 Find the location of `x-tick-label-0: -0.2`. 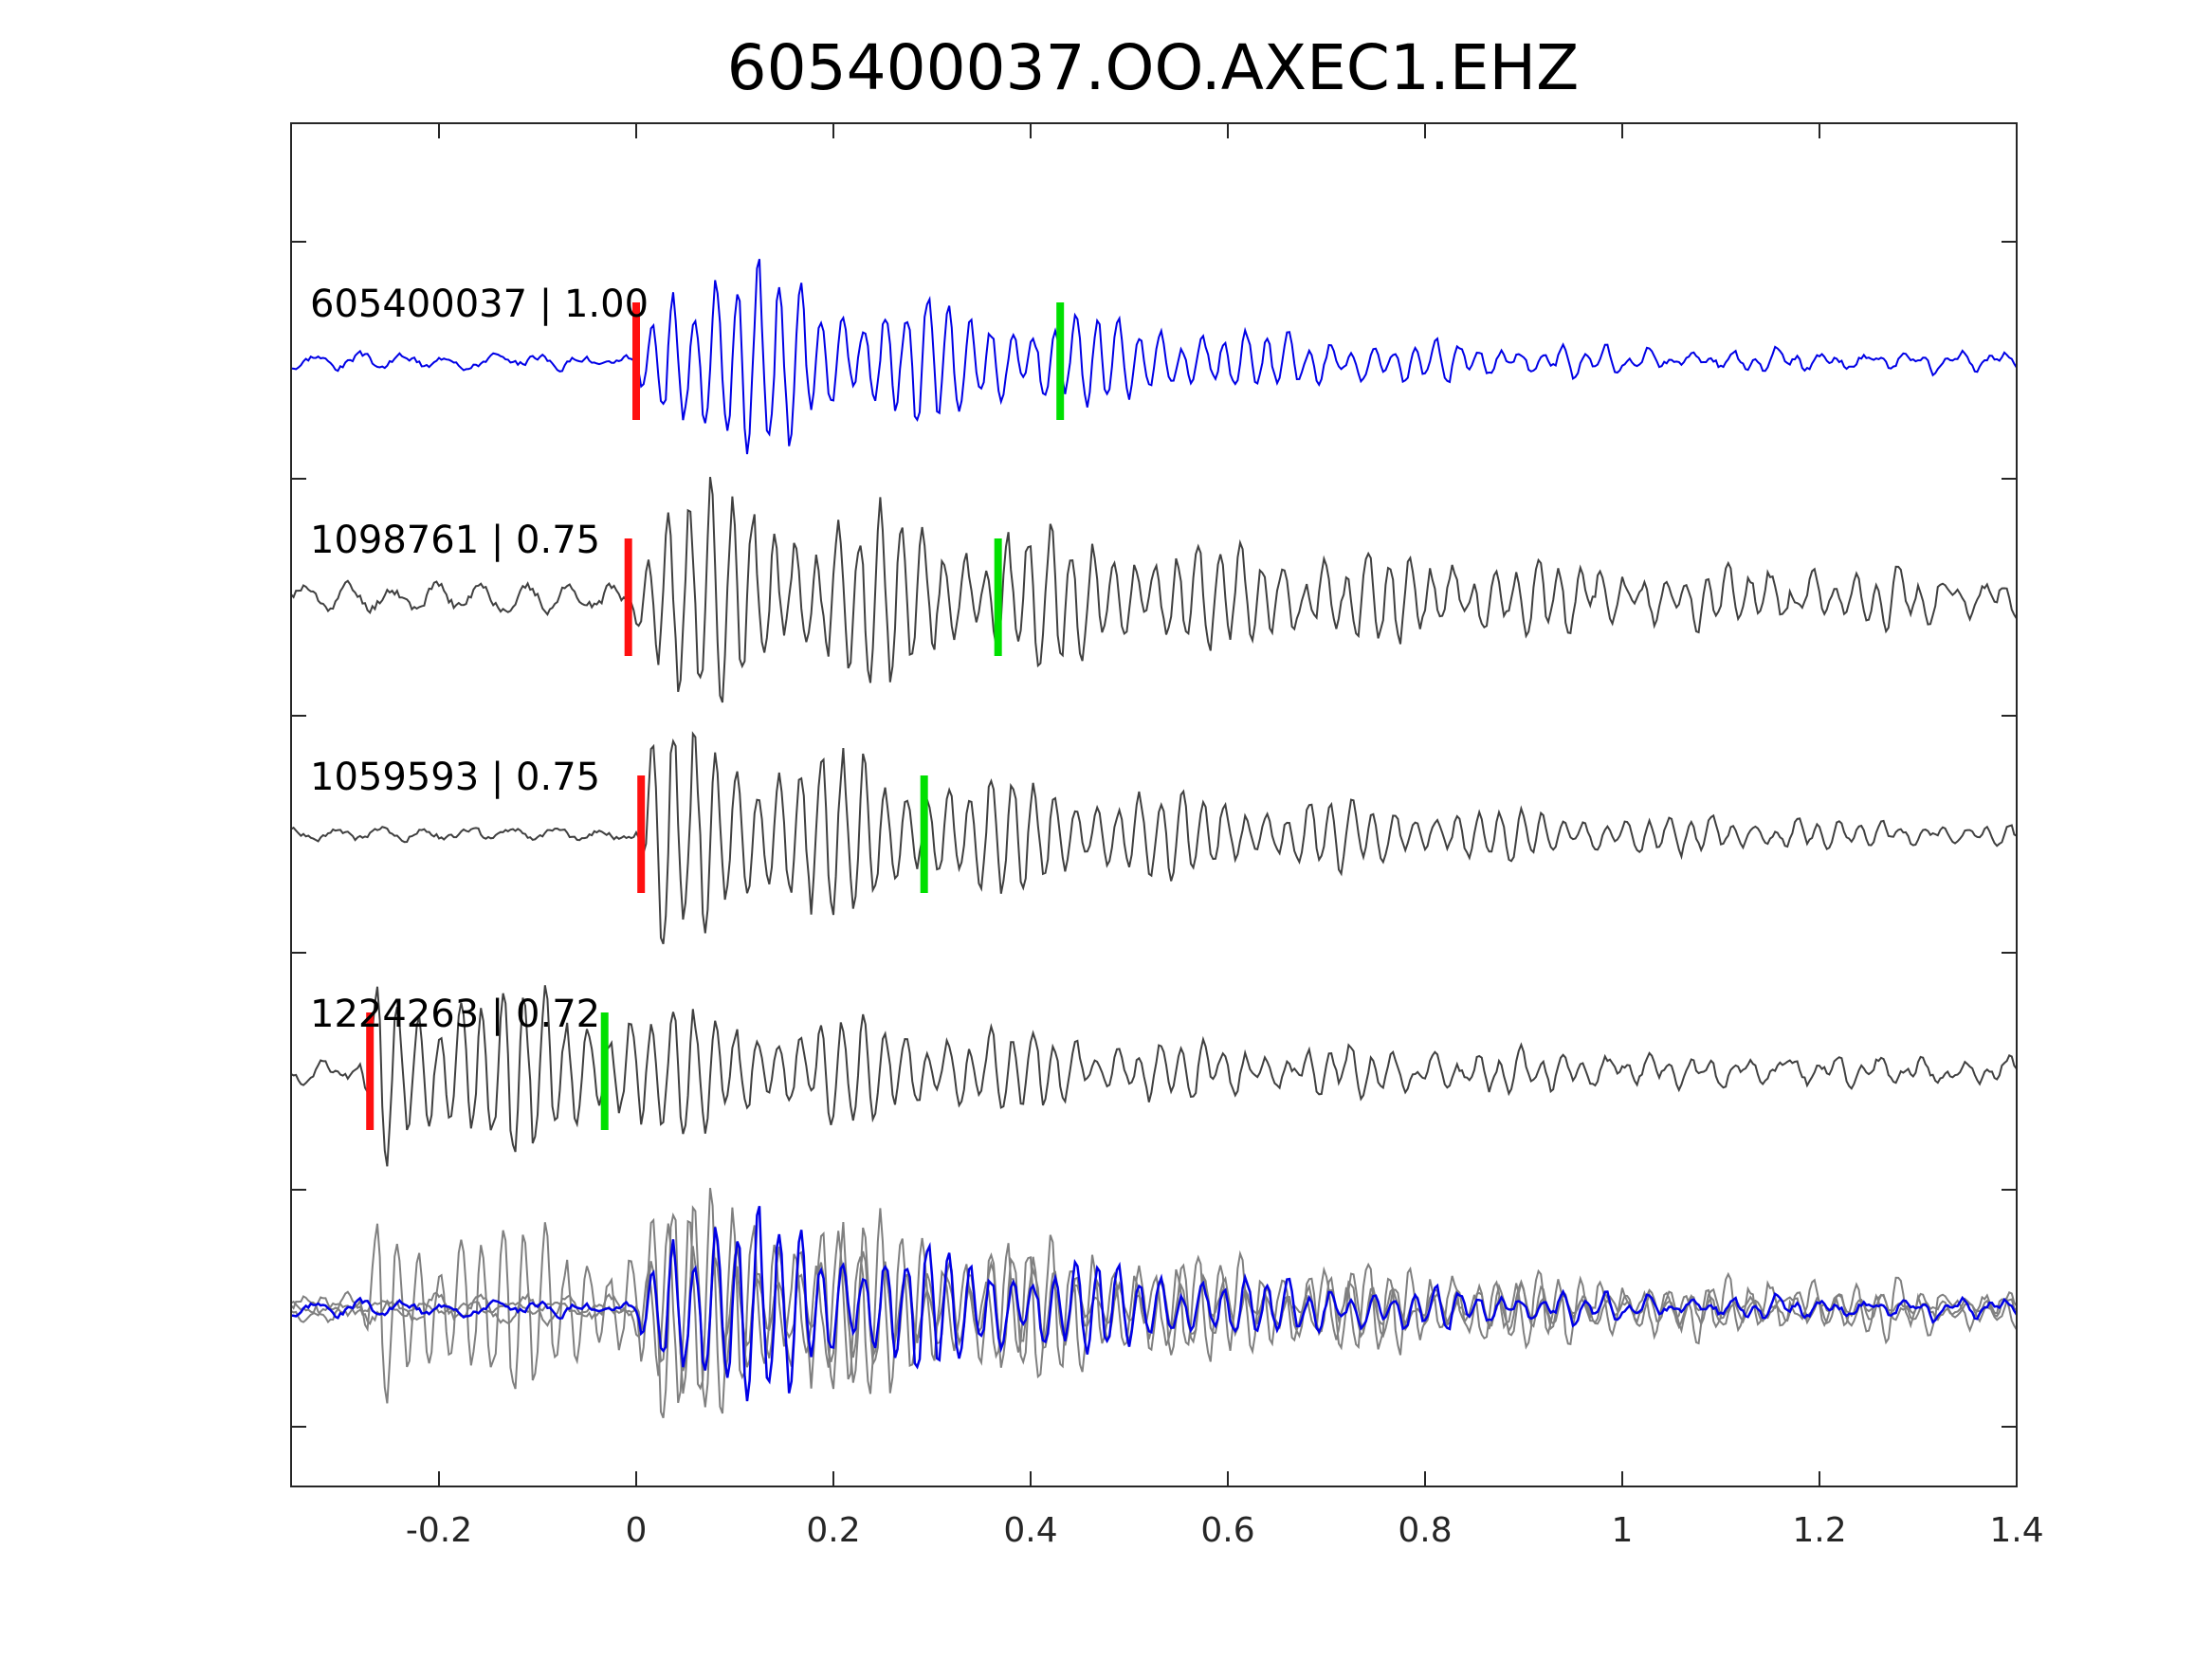

x-tick-label-0: -0.2 is located at coordinates (439, 1530).